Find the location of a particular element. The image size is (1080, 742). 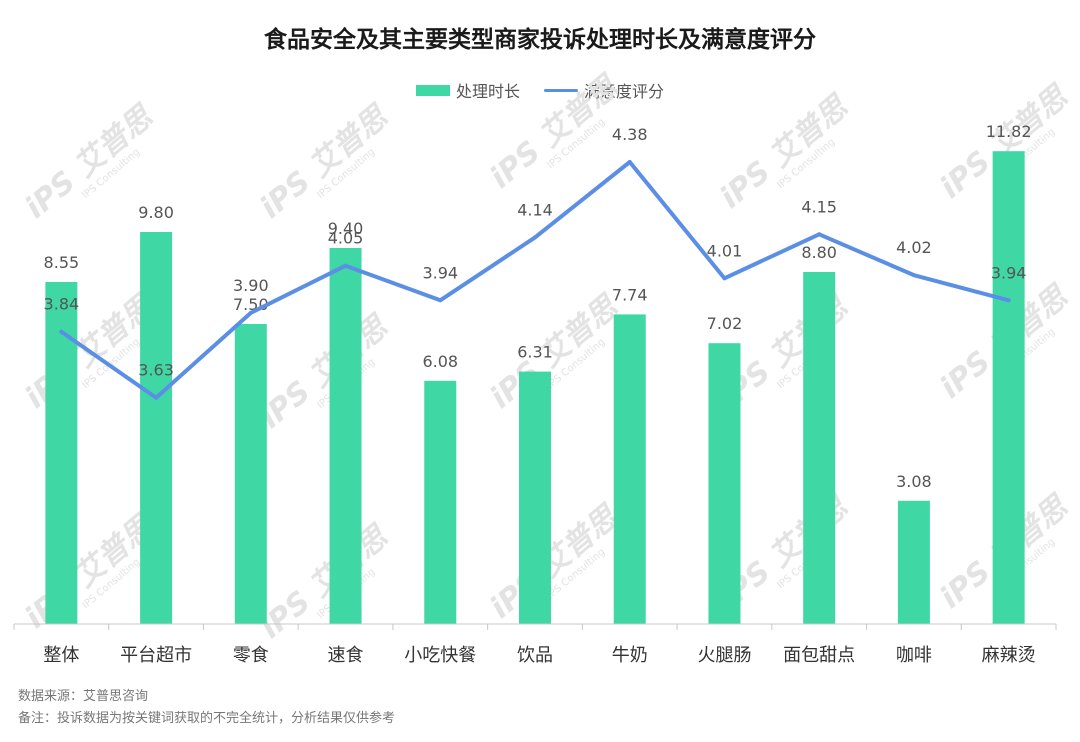

bar-value-label: 7.74 is located at coordinates (630, 294).